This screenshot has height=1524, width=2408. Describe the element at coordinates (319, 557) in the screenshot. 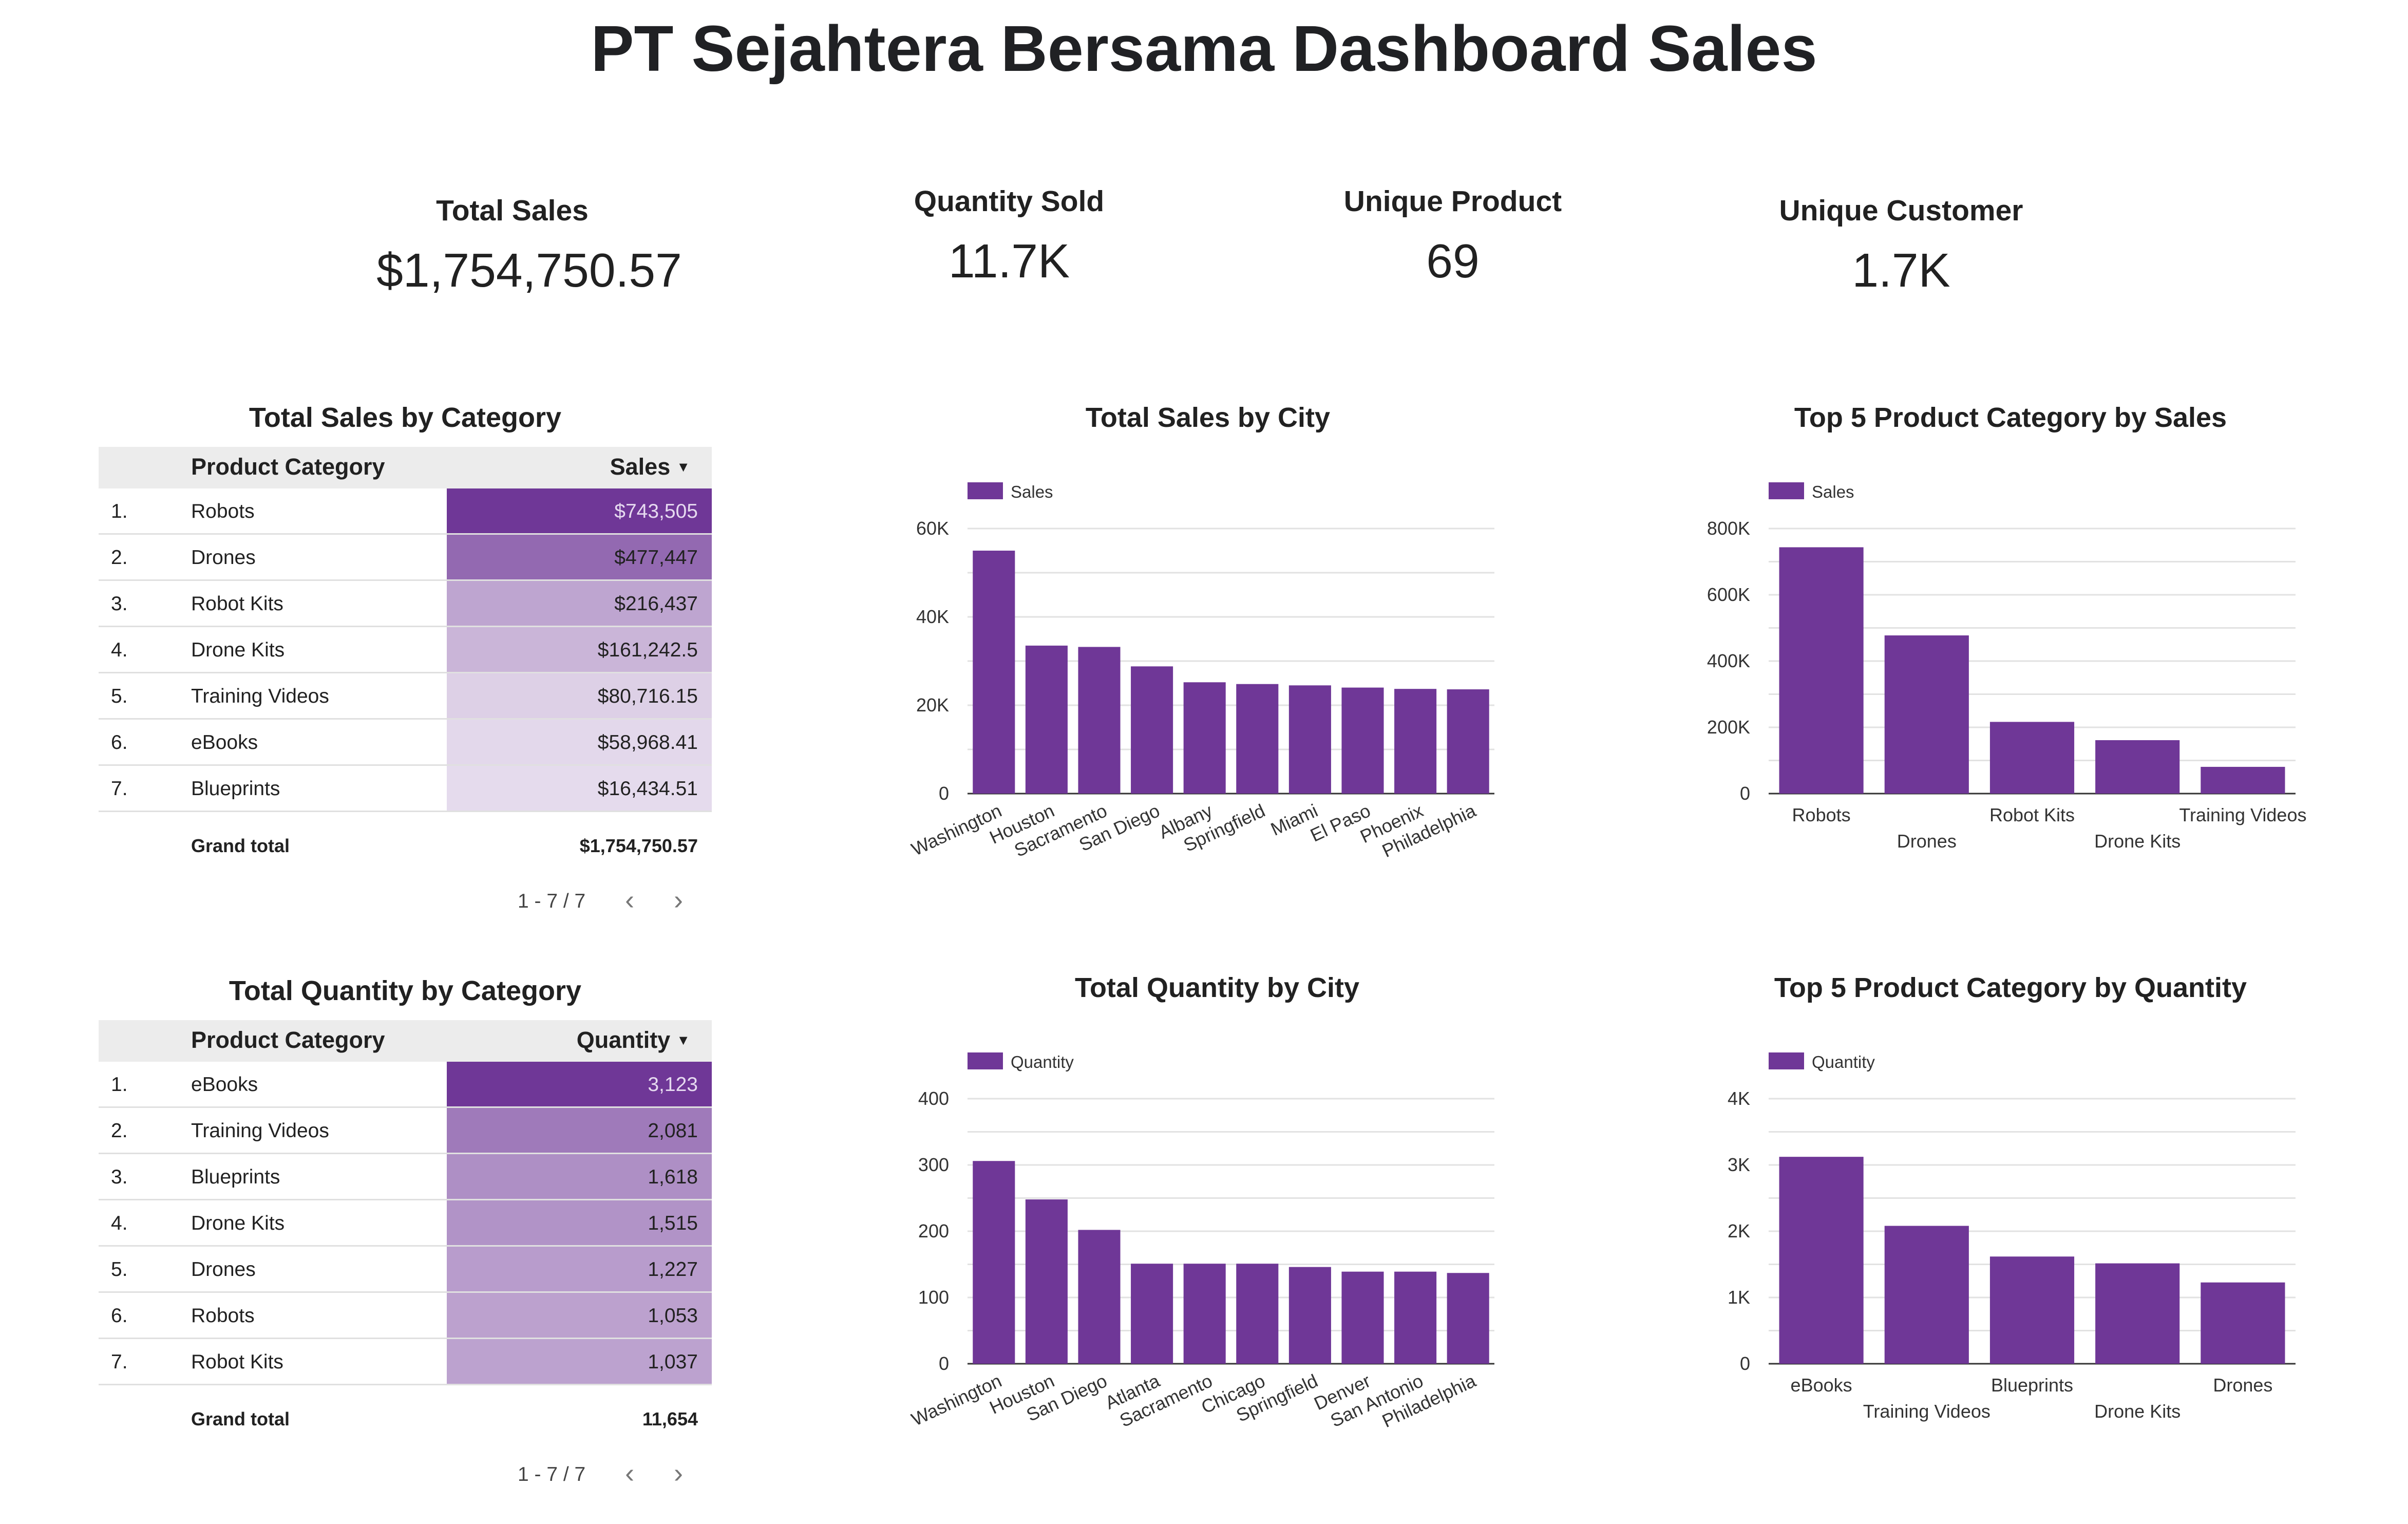

I see `category-cell: Drones` at that location.